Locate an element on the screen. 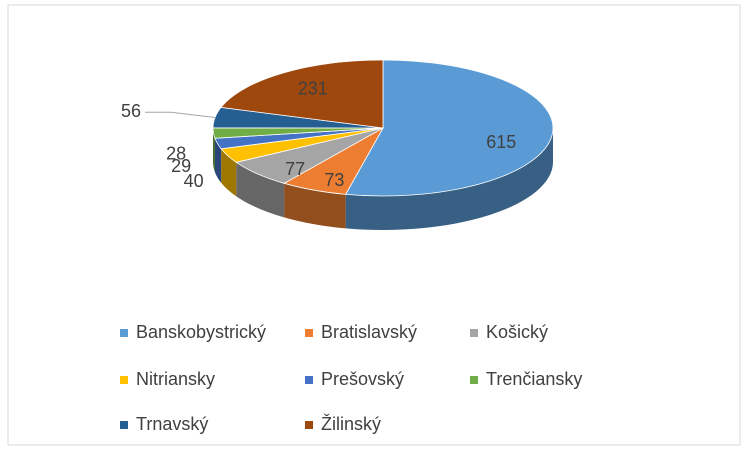 The height and width of the screenshot is (450, 747). legend-label: Bratislavský is located at coordinates (369, 332).